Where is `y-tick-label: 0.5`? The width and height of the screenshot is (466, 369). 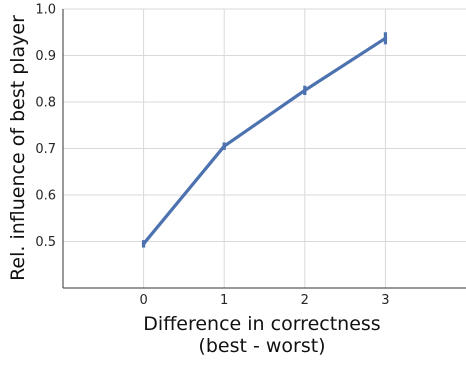
y-tick-label: 0.5 is located at coordinates (45, 242).